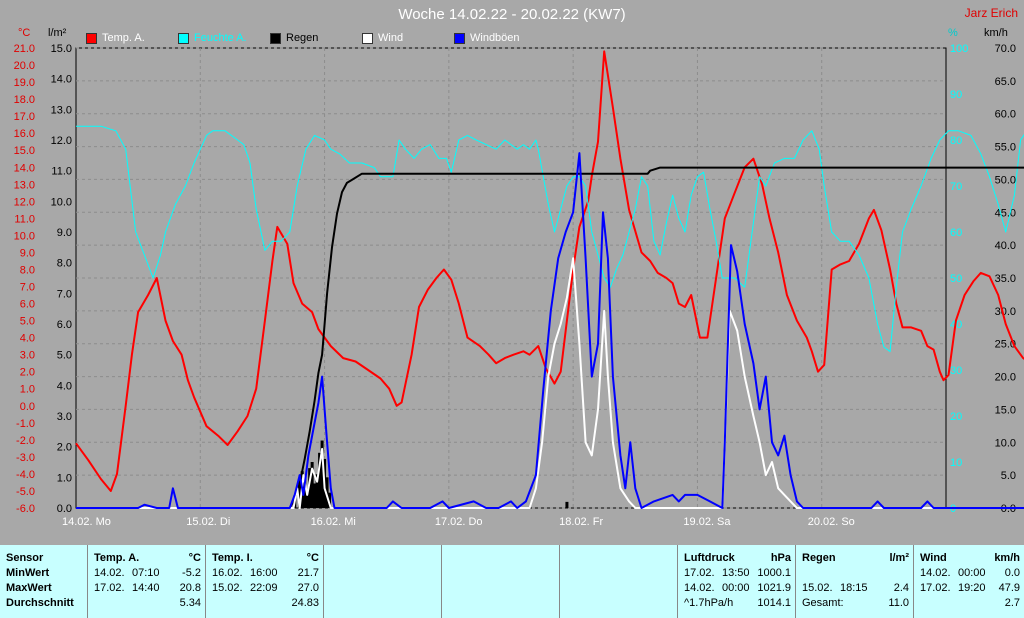 The width and height of the screenshot is (1024, 618). Describe the element at coordinates (27, 322) in the screenshot. I see `temp-axis-tick-label: 5.0` at that location.